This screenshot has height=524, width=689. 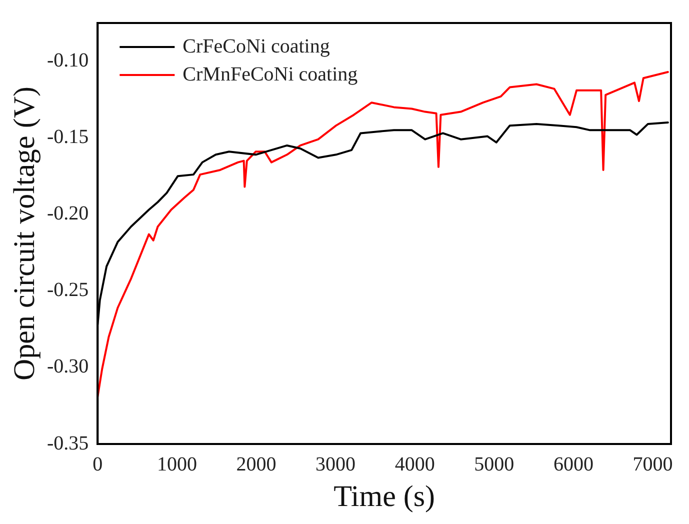 What do you see at coordinates (385, 496) in the screenshot?
I see `x-axis-title: Time (s)` at bounding box center [385, 496].